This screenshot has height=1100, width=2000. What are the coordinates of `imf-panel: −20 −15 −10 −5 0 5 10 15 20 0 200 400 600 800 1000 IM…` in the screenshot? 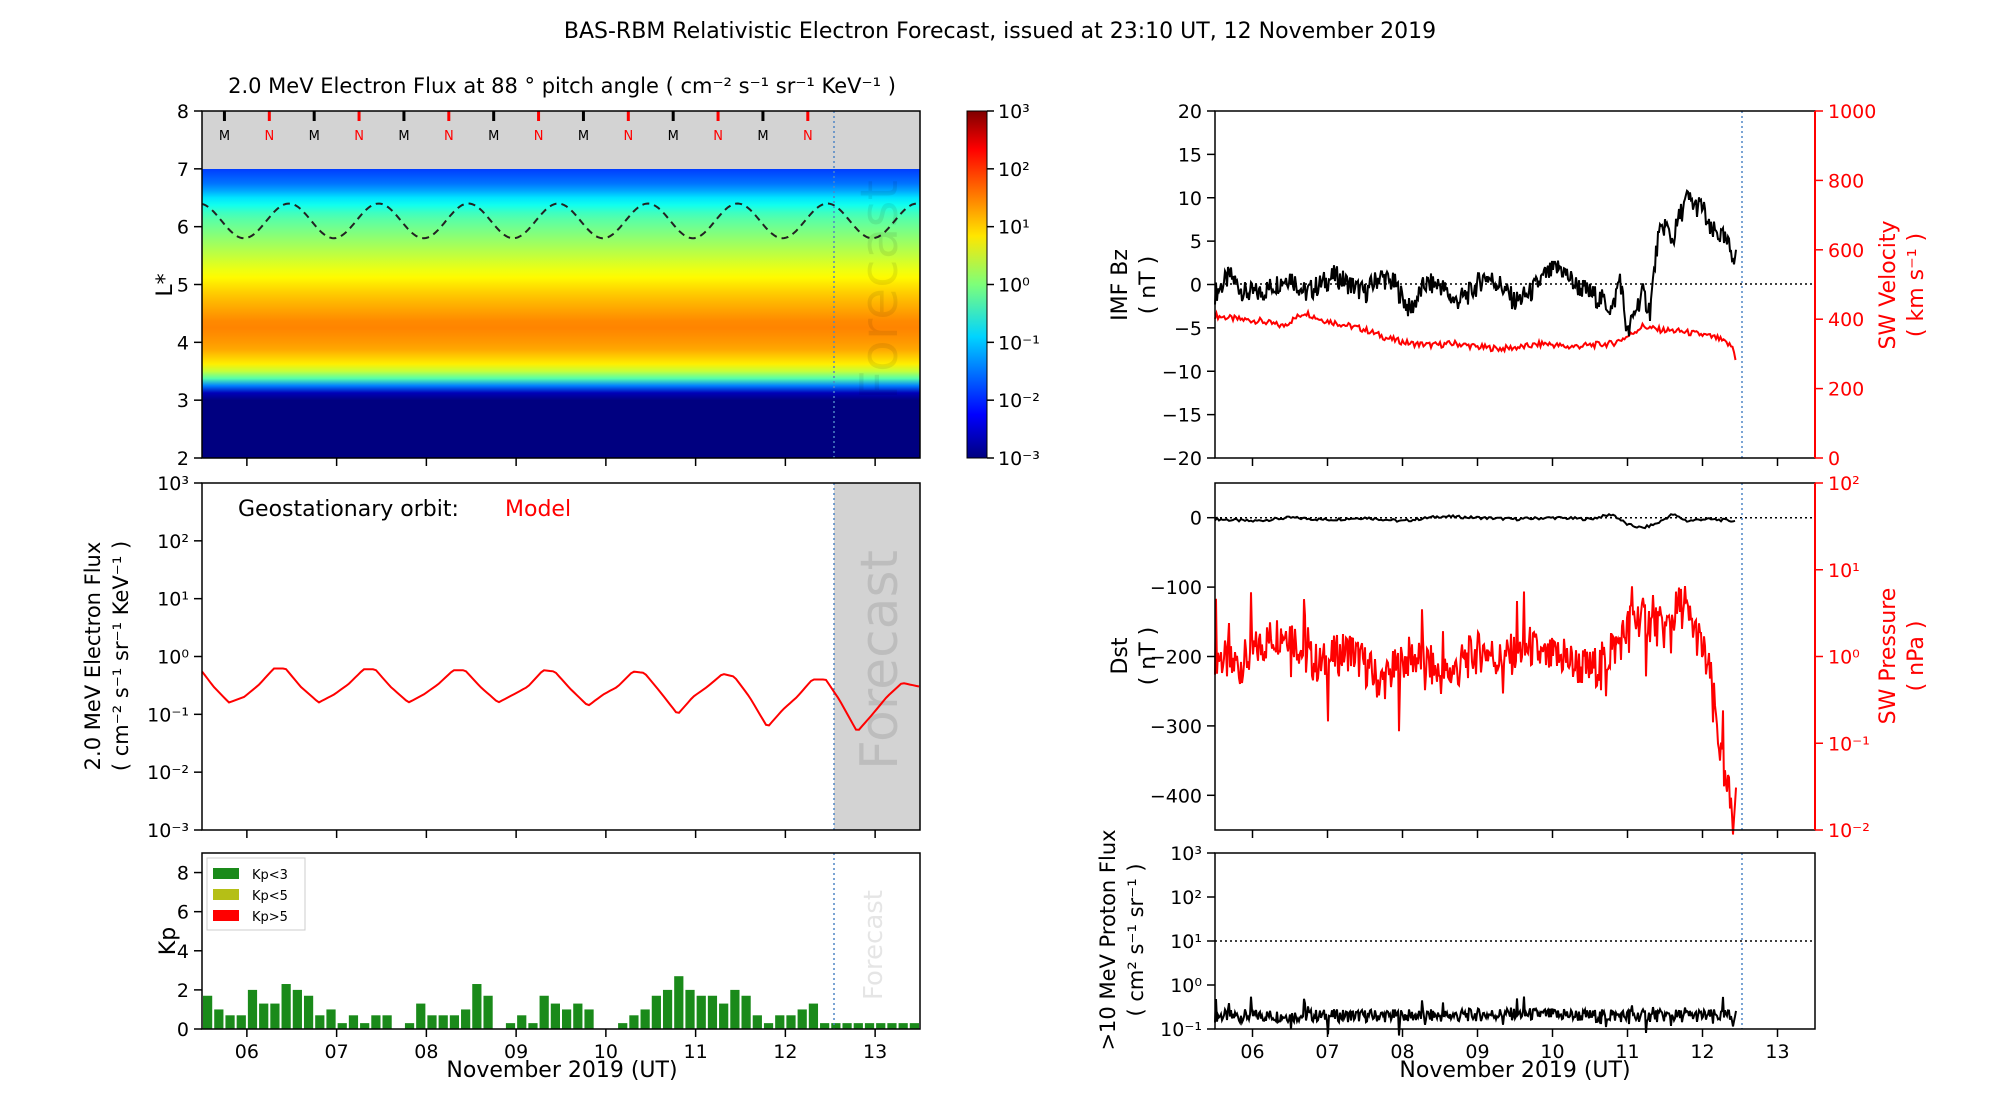 It's located at (1518, 285).